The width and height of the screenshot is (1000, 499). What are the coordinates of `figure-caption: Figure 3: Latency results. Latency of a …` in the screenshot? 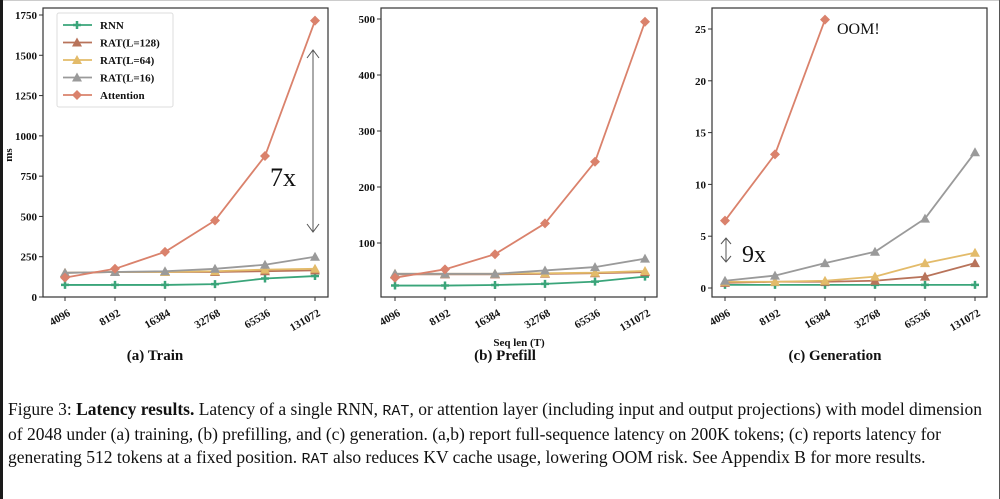 It's located at (501, 434).